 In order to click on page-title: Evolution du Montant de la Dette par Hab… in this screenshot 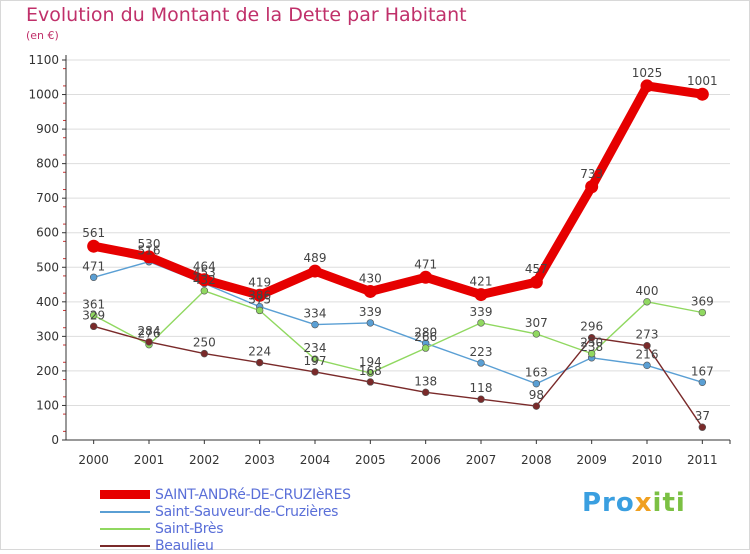, I will do `click(246, 15)`.